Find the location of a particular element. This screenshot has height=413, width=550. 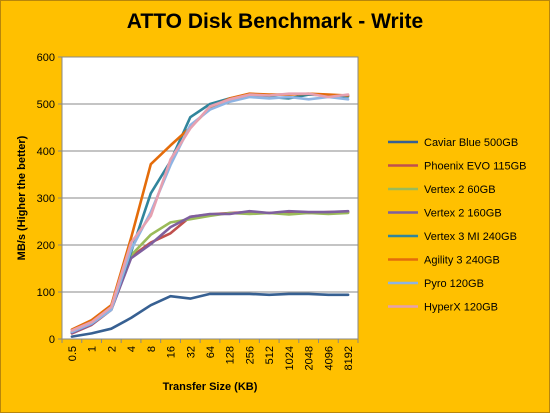

x-tick-label: 4096 is located at coordinates (329, 358).